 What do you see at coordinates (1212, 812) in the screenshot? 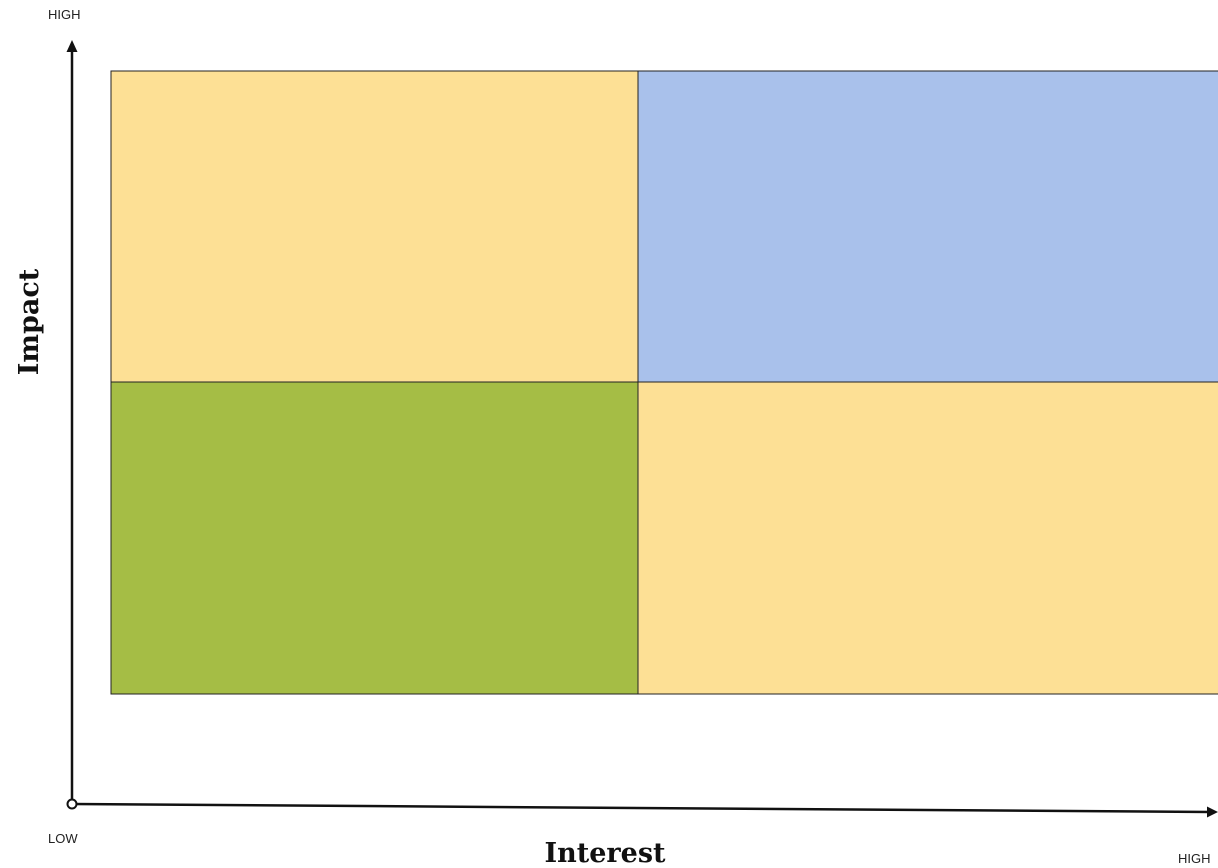
I see `x-axis-arrow-icon` at bounding box center [1212, 812].